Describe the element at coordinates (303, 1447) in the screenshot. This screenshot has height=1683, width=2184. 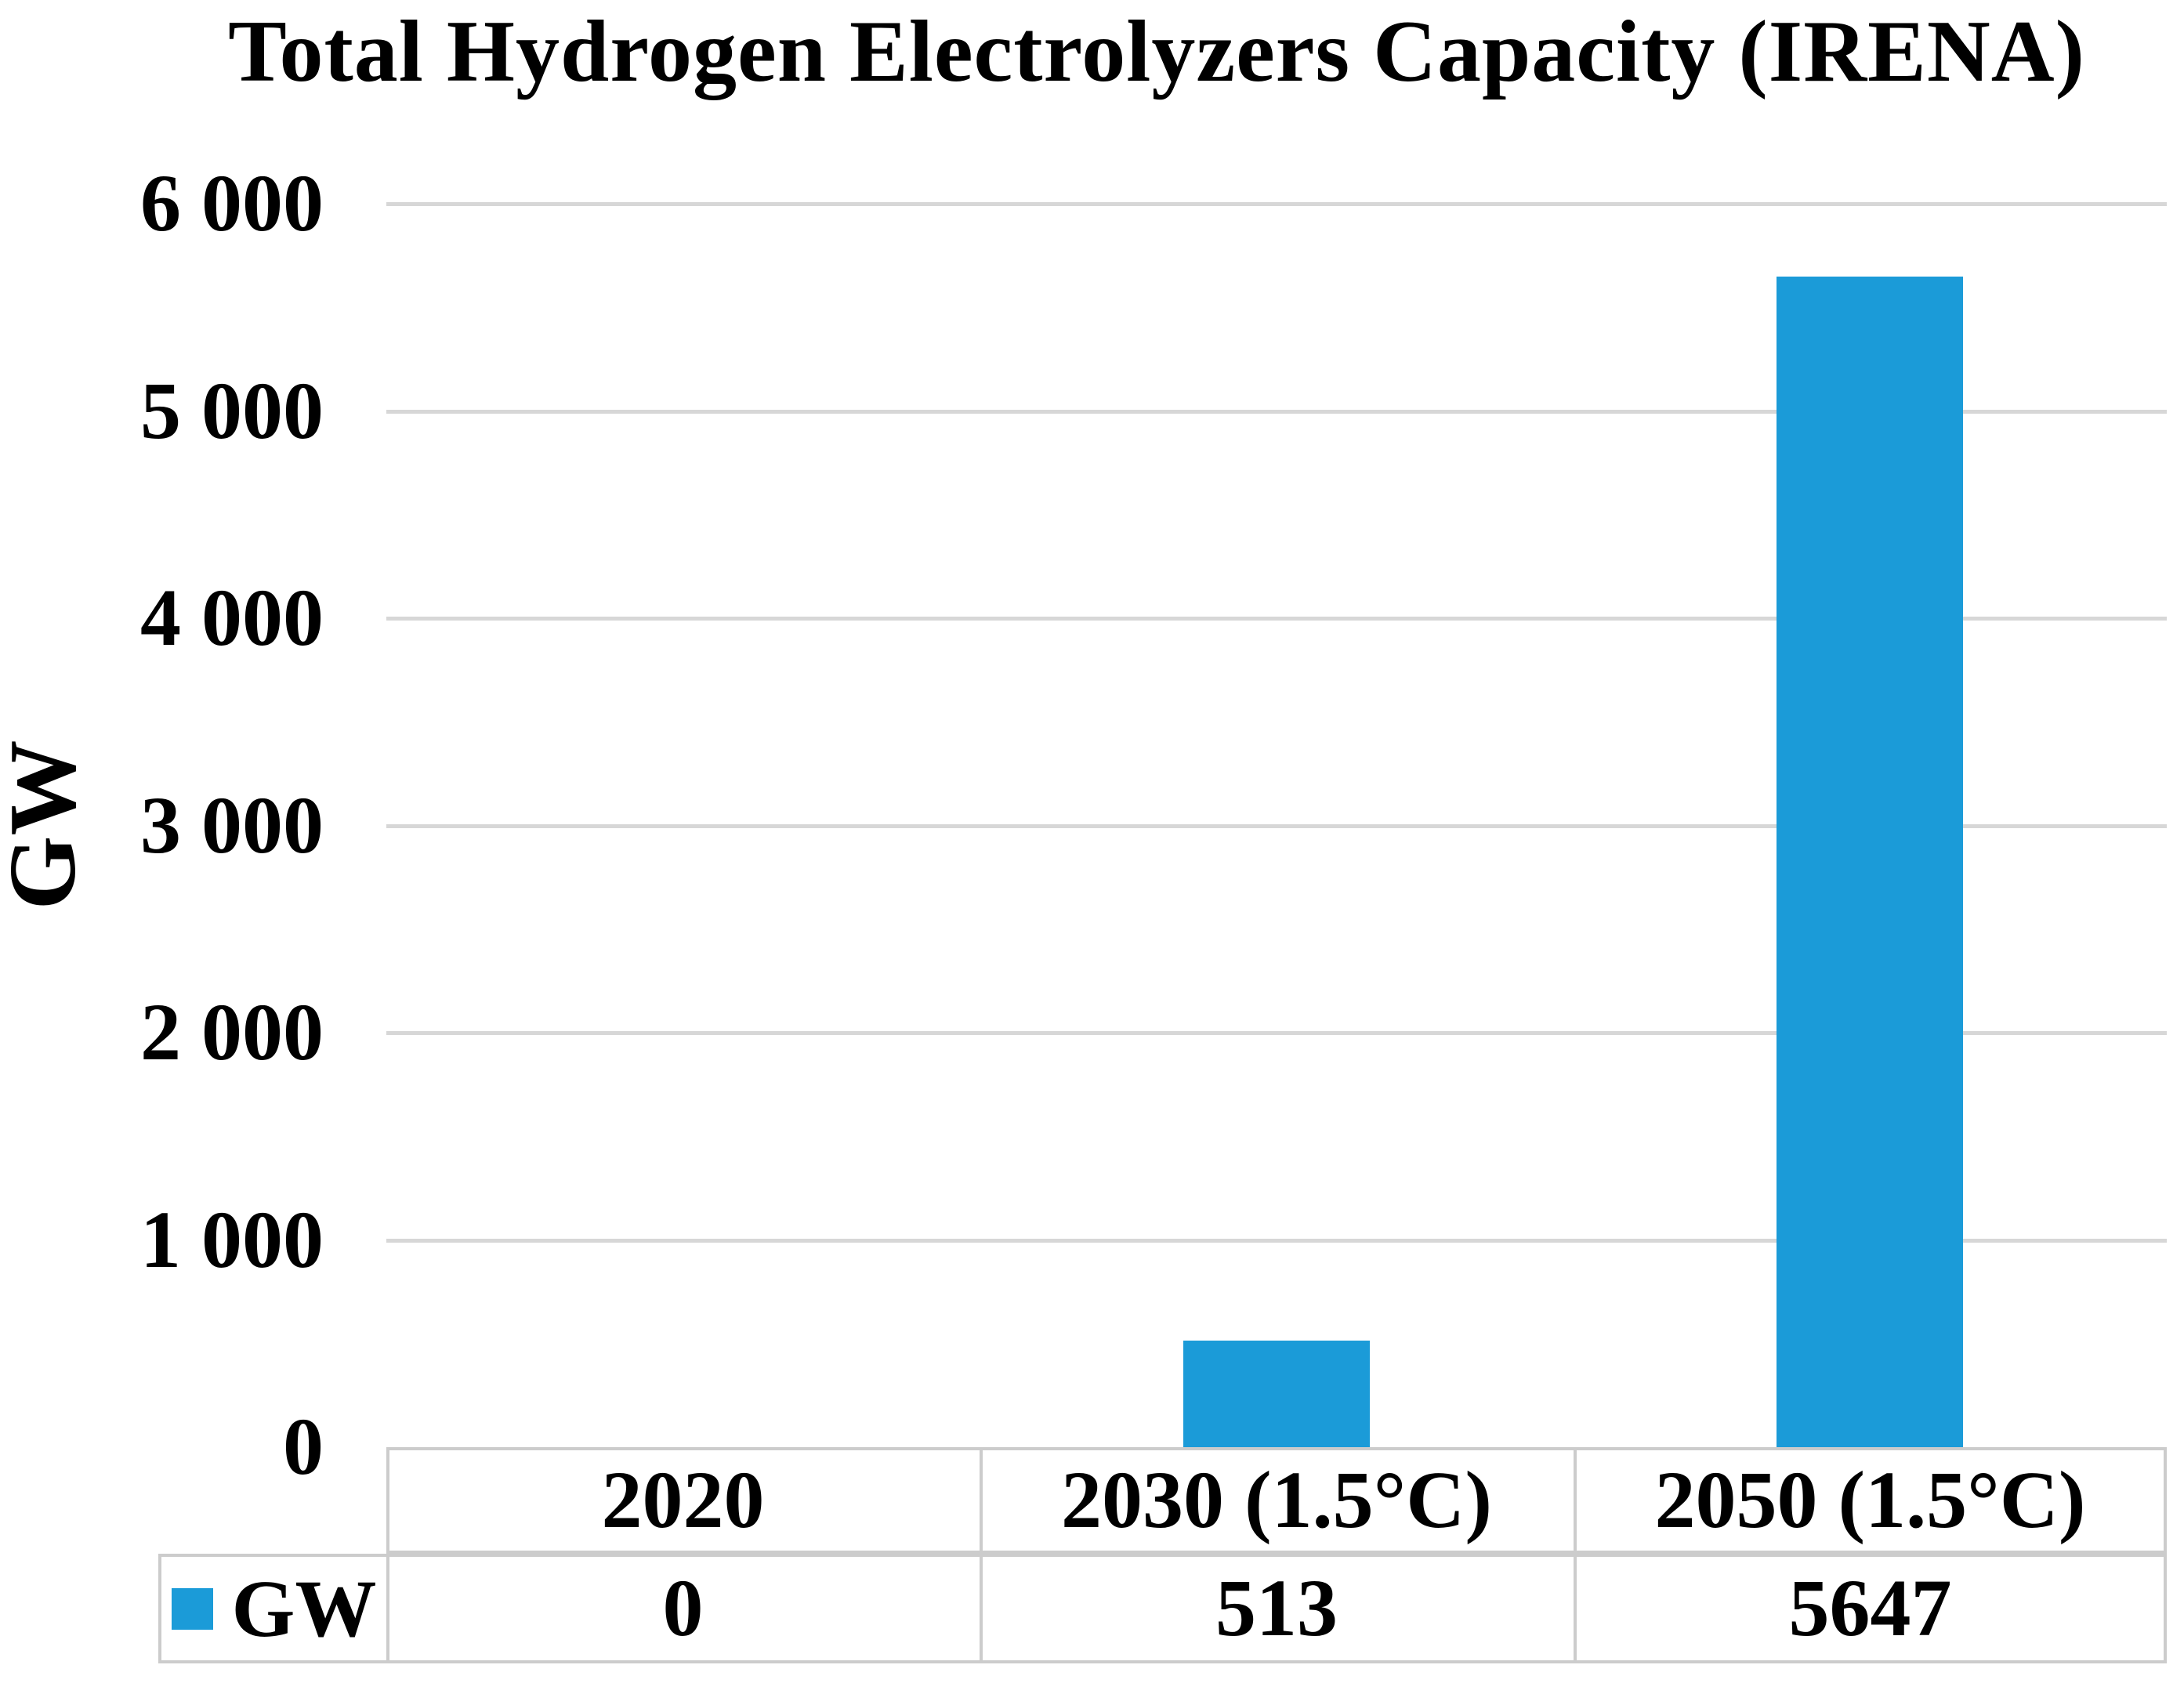
I see `y-tick-label: 0` at that location.